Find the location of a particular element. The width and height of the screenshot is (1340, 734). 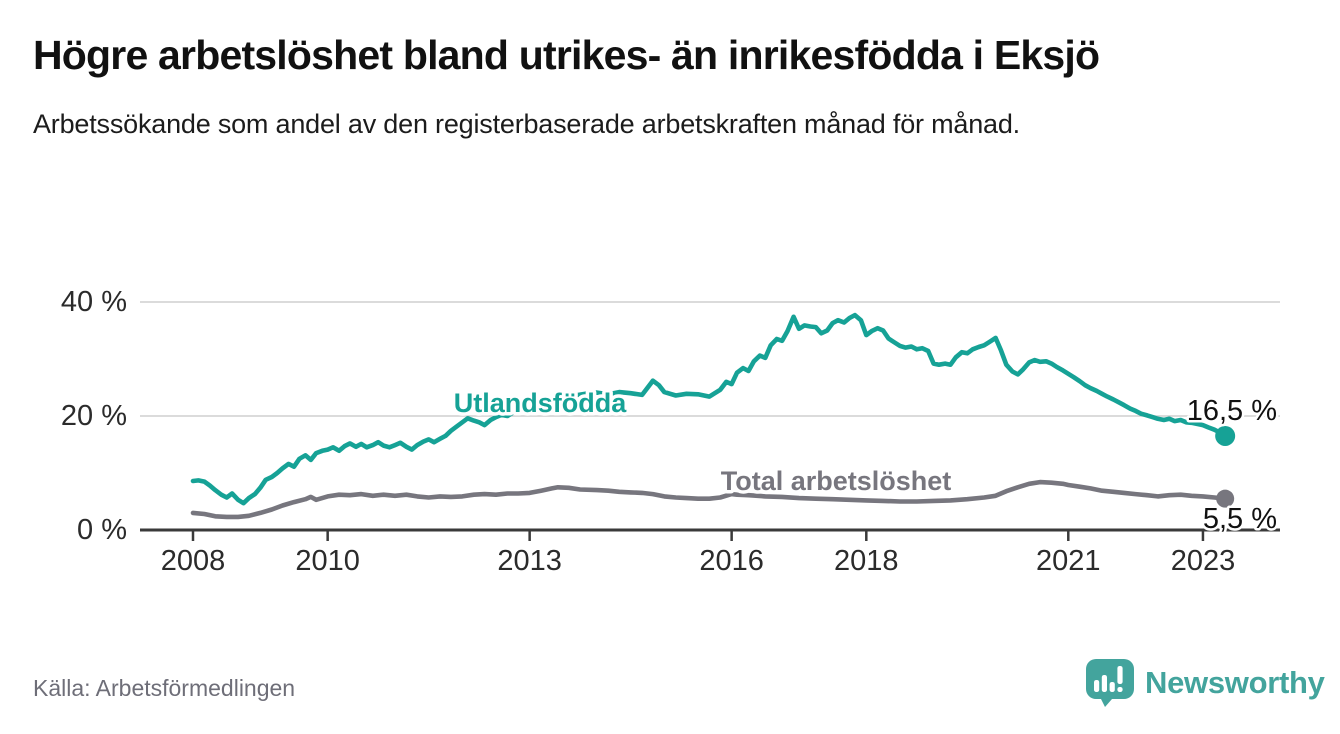

newsworthy-wordmark: Newsworthy is located at coordinates (1235, 682).